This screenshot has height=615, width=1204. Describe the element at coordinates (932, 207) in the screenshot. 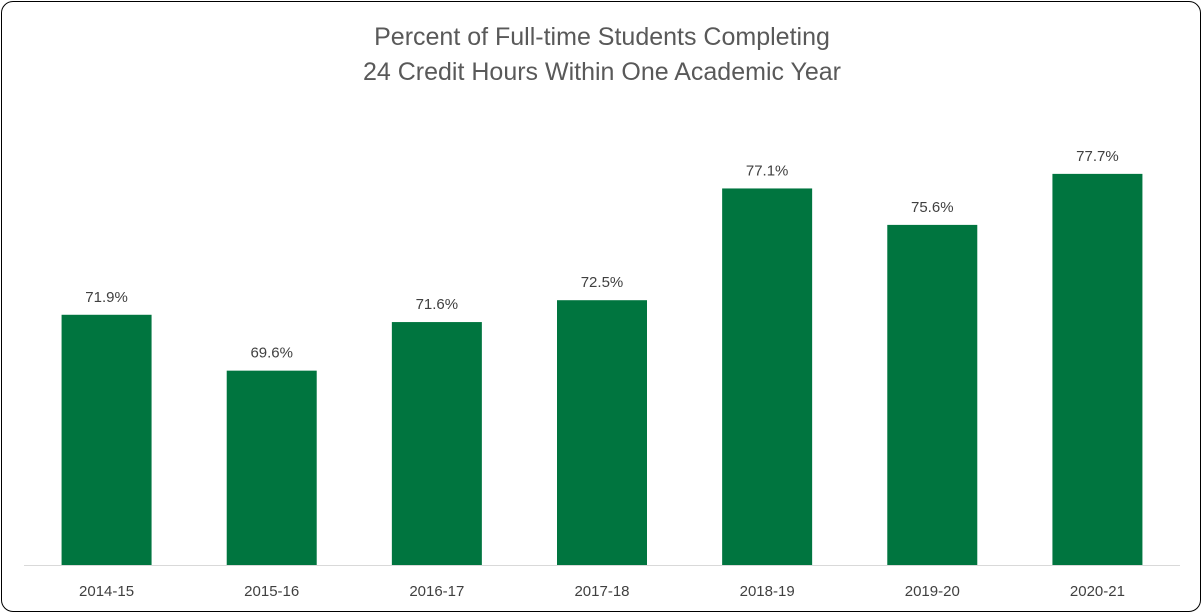

I see `data-label-2019-20: 75.6%` at that location.